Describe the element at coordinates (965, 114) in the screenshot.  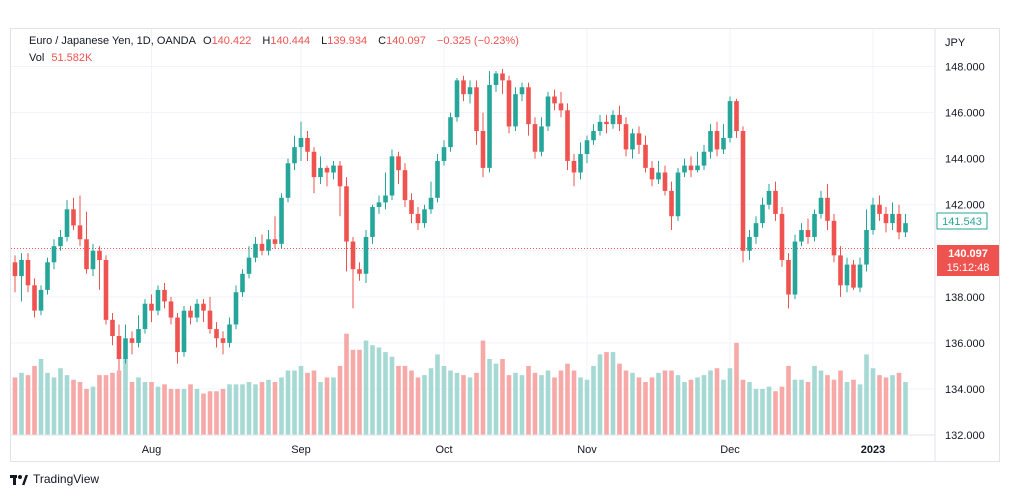
I see `price-tick-label: 146.000` at that location.